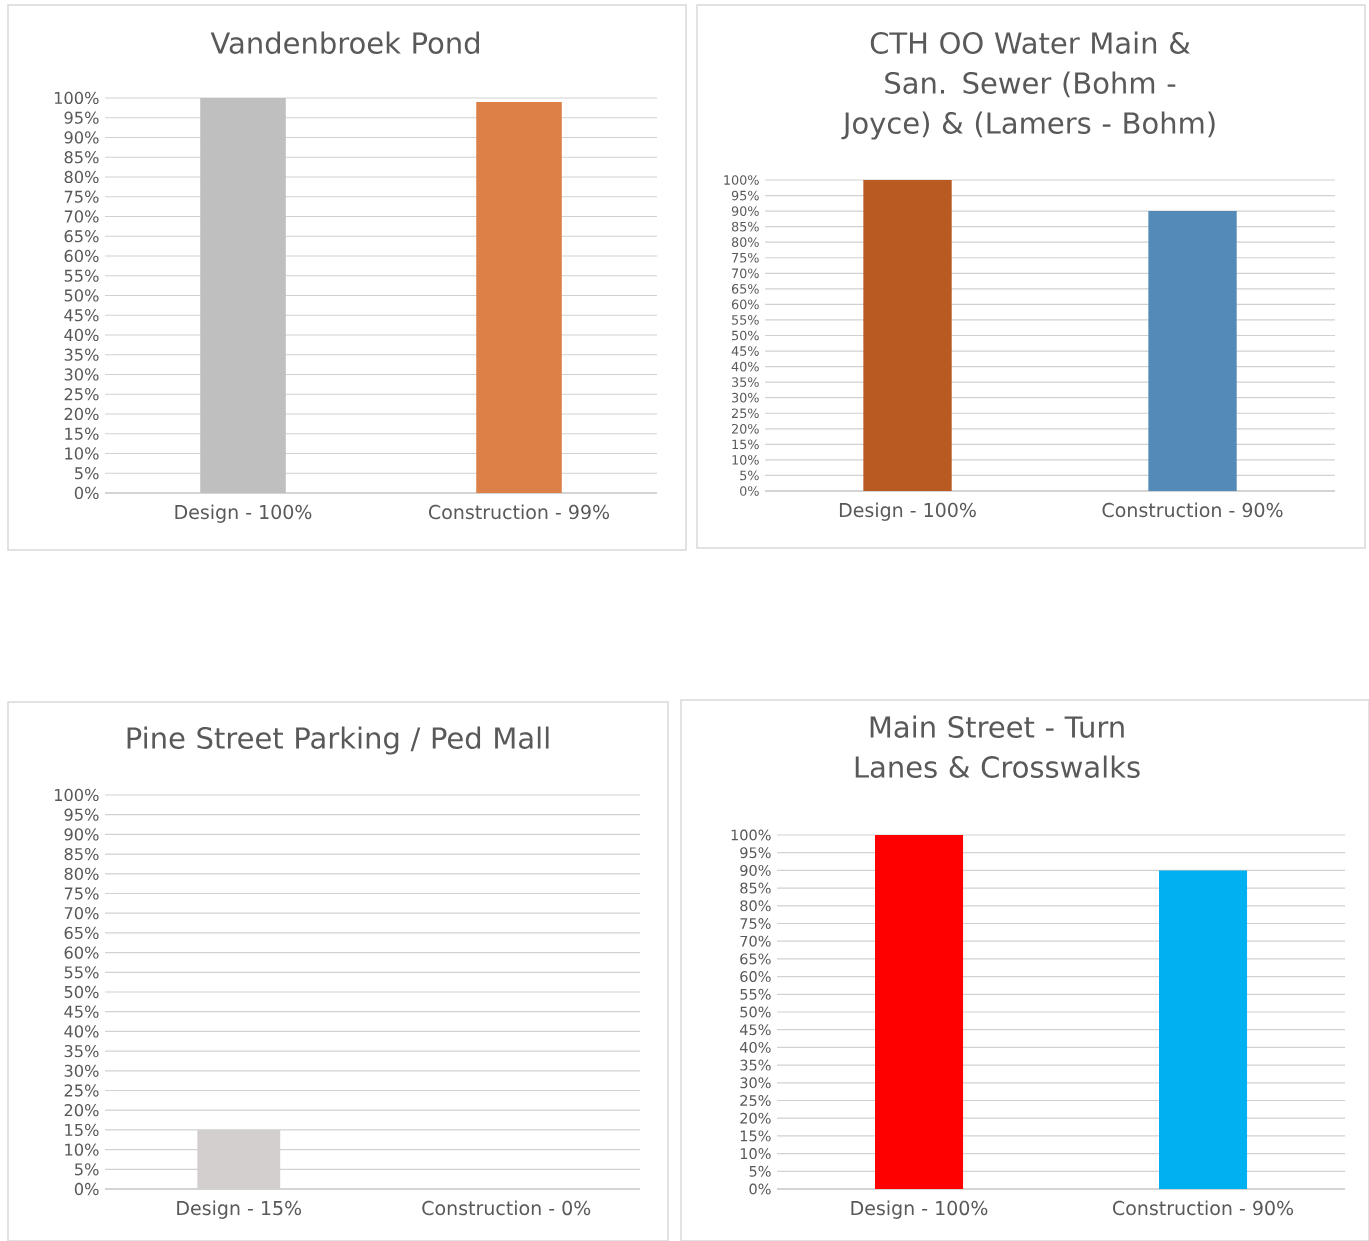  I want to click on chart-title: Vandenbroek Pond, so click(344, 42).